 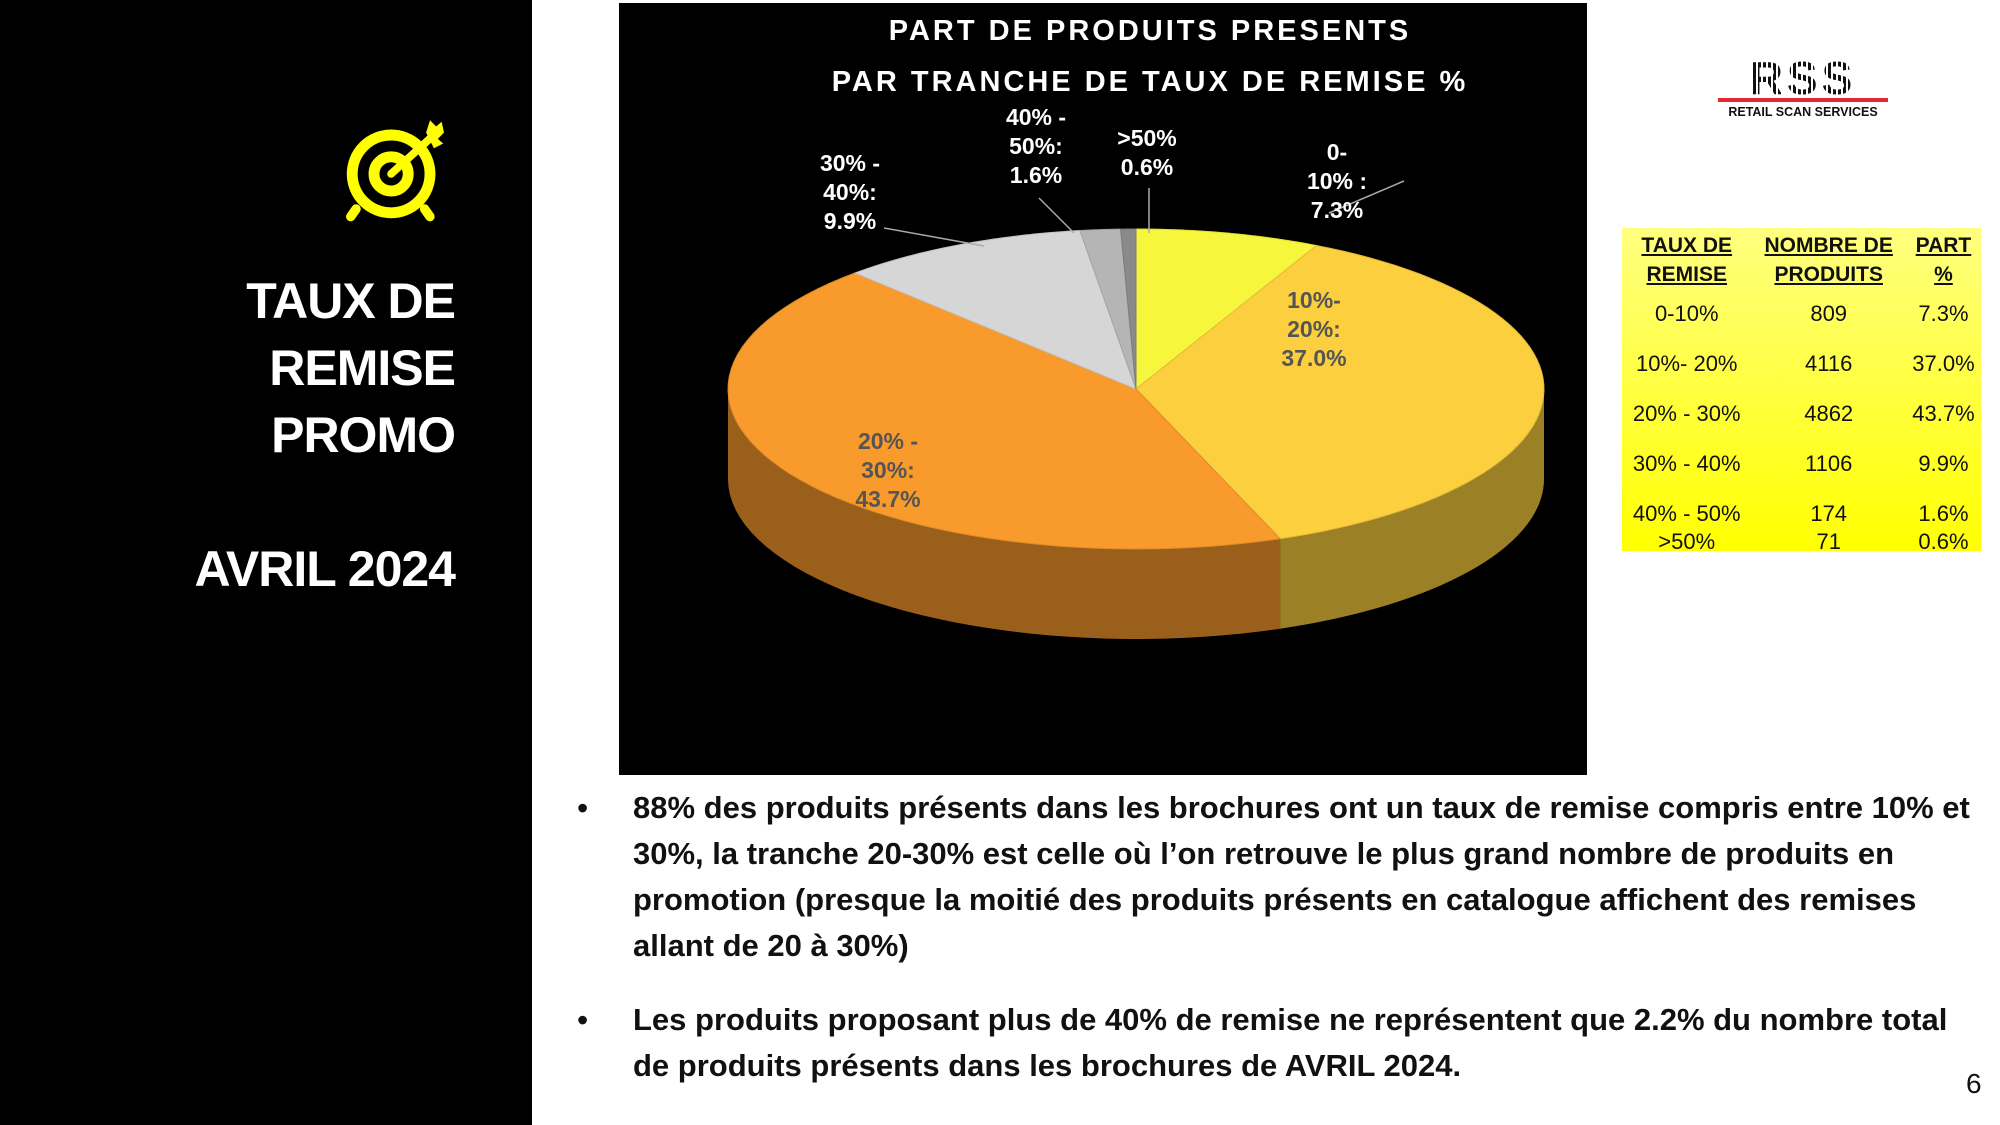 I want to click on table-cell: 10%- 20%, so click(x=1686, y=363).